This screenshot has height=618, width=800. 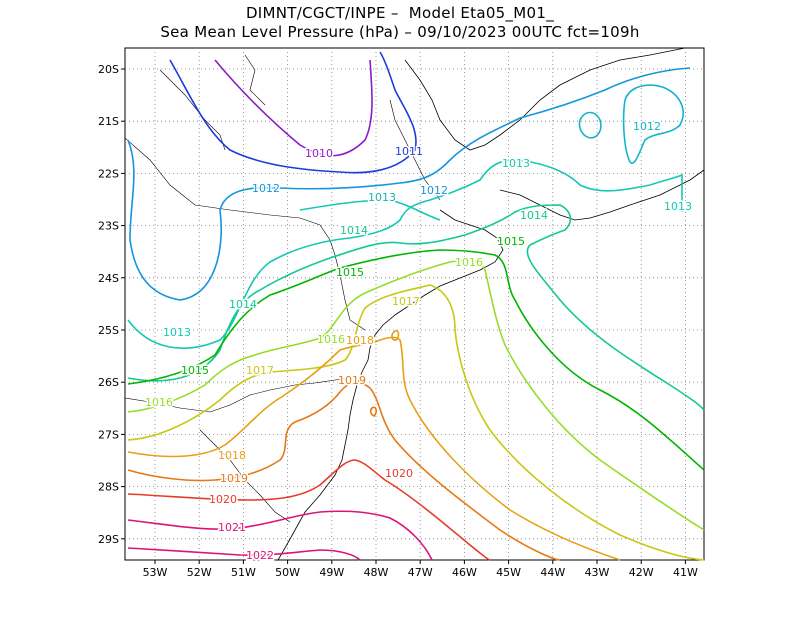 I want to click on longitude-tick-label: 48W, so click(x=376, y=572).